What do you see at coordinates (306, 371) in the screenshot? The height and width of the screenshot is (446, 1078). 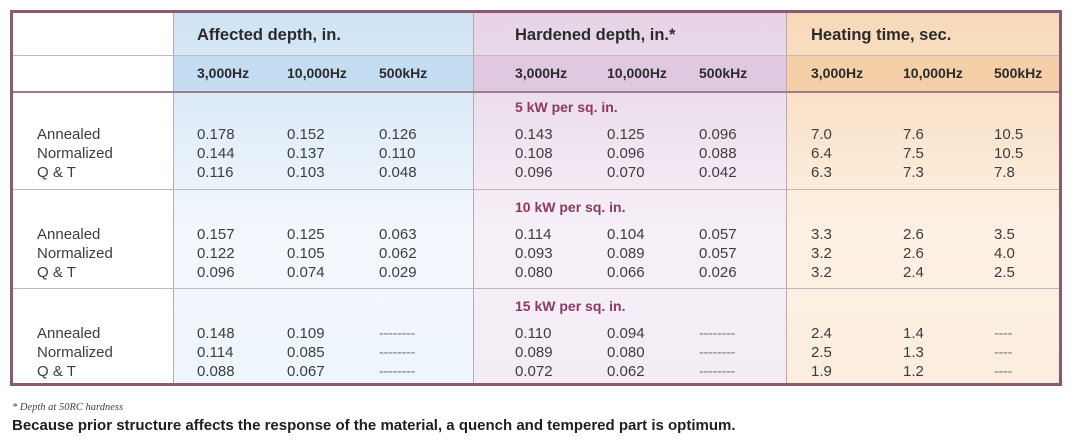 I see `table-cell: 0.067` at bounding box center [306, 371].